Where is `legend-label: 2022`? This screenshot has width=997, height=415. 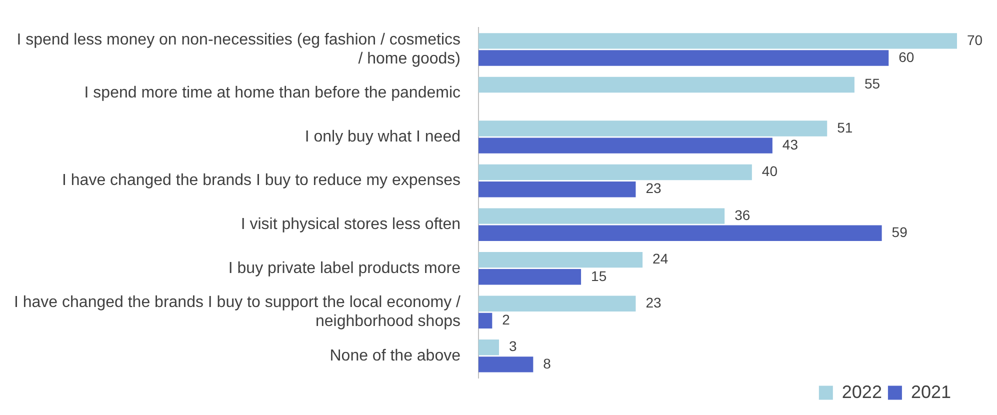
legend-label: 2022 is located at coordinates (862, 392).